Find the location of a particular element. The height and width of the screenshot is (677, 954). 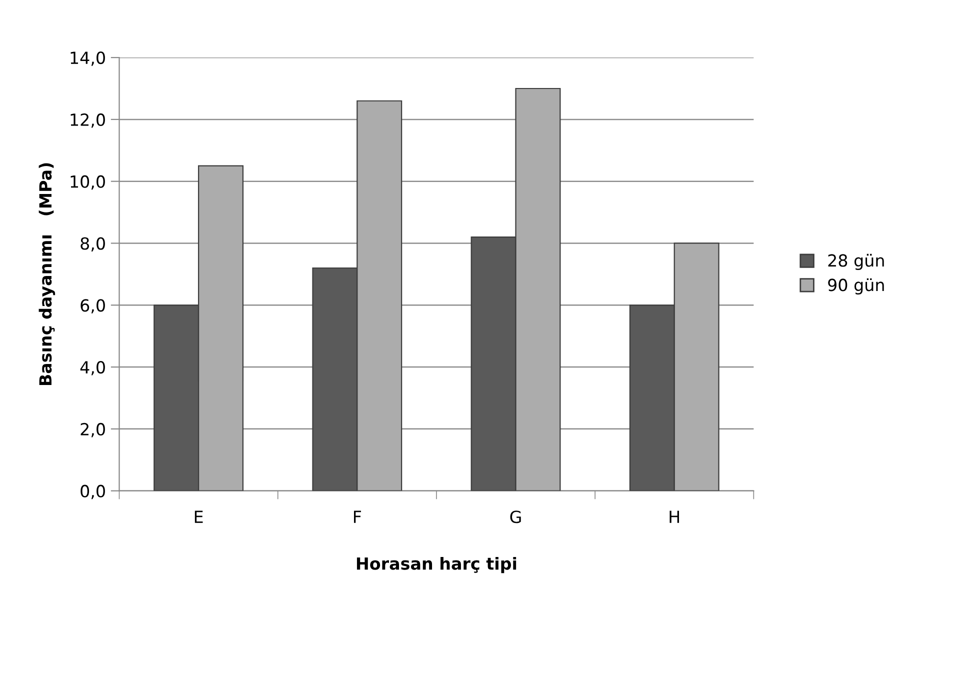

x-tick-label: F is located at coordinates (357, 516).